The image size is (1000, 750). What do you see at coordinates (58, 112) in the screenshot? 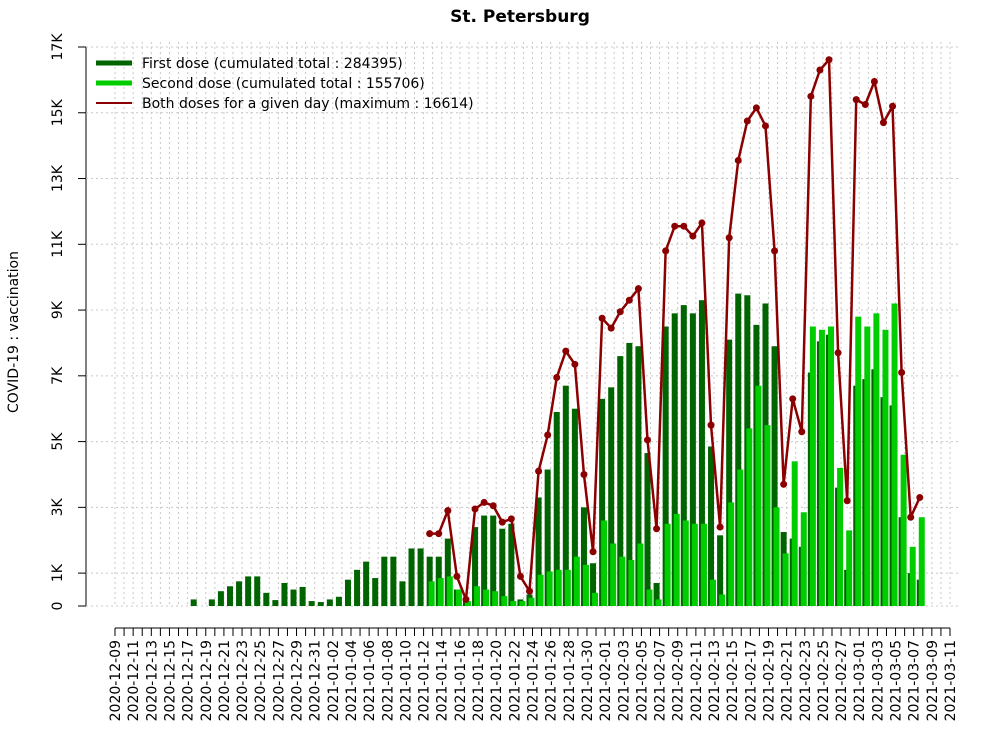
I see `y-tick-label: 15K` at bounding box center [58, 112].